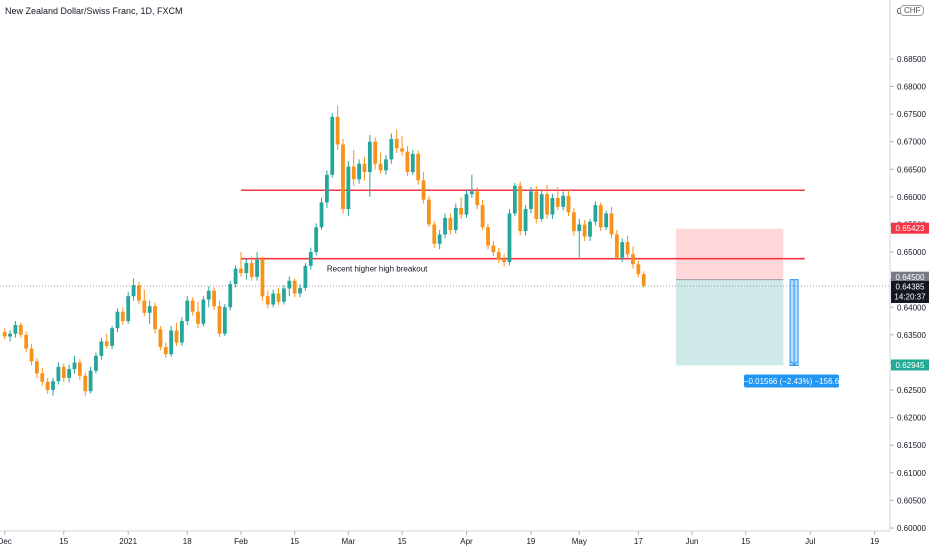 Image resolution: width=932 pixels, height=550 pixels. What do you see at coordinates (910, 287) in the screenshot?
I see `last-price-label: 0.64385` at bounding box center [910, 287].